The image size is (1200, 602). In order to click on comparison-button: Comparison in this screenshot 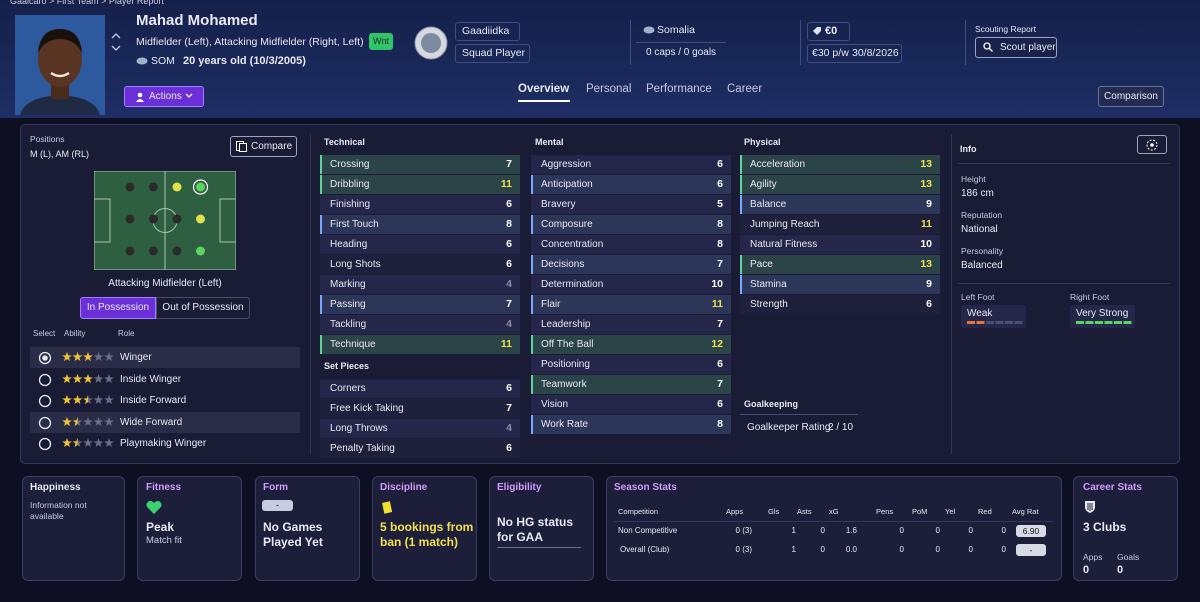, I will do `click(1131, 96)`.